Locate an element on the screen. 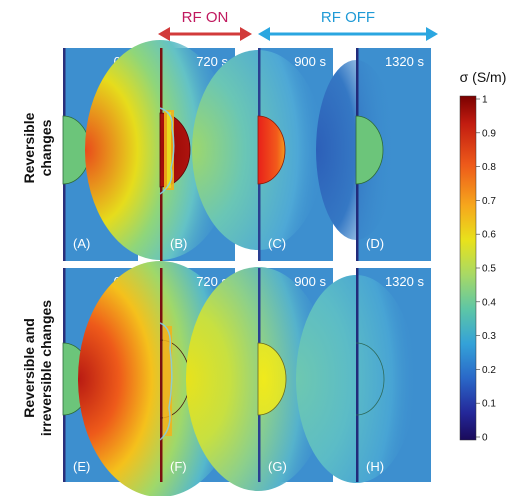  colorbar-tick-label: 0.7 is located at coordinates (489, 201).